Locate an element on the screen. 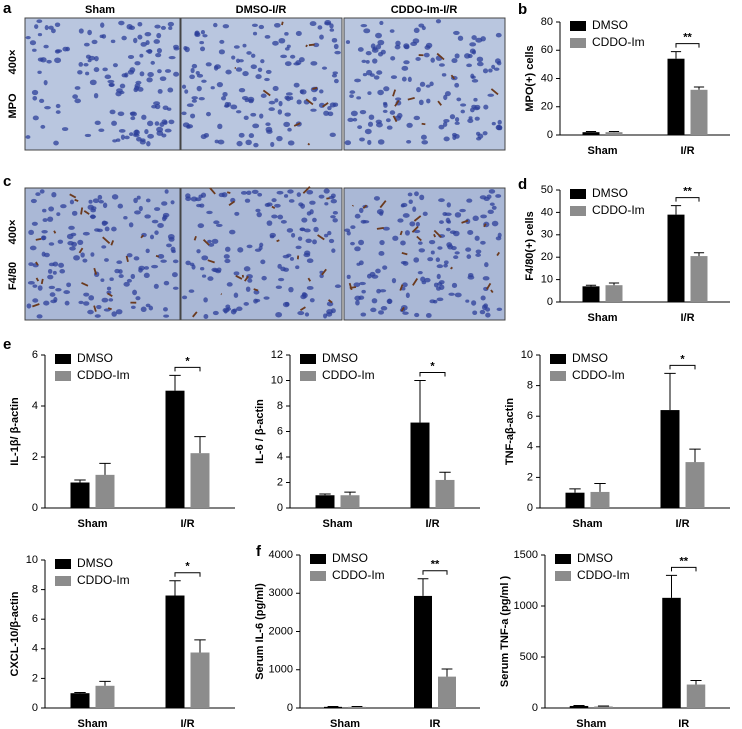 The image size is (742, 729). panel-label: c is located at coordinates (7, 181).